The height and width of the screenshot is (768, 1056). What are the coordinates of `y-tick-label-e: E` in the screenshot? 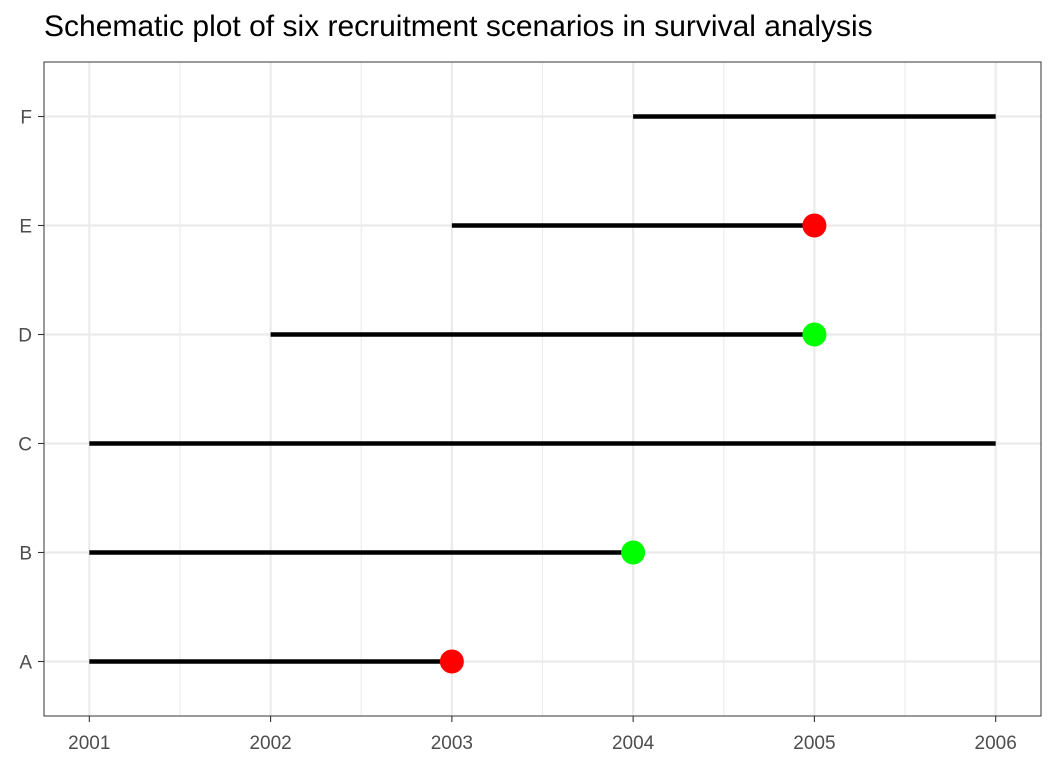 It's located at (25, 227).